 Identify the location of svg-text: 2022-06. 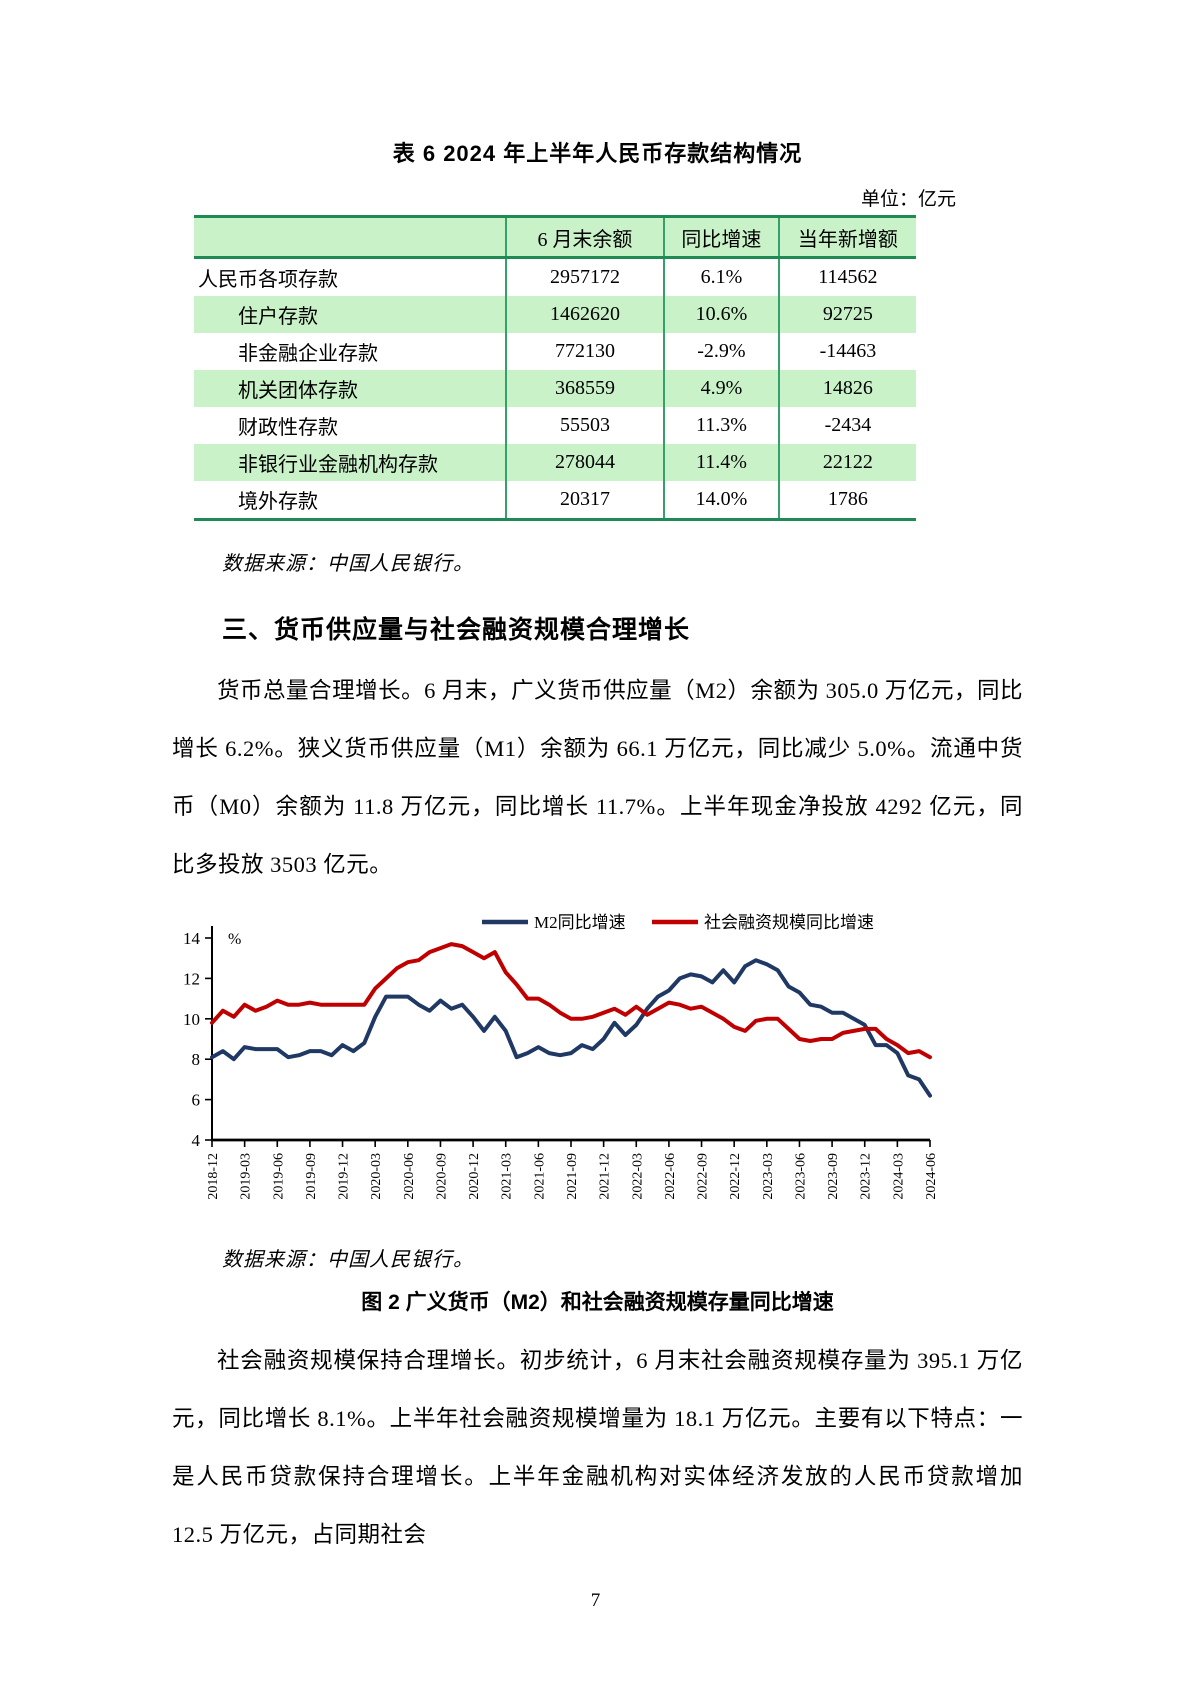
(670, 1176).